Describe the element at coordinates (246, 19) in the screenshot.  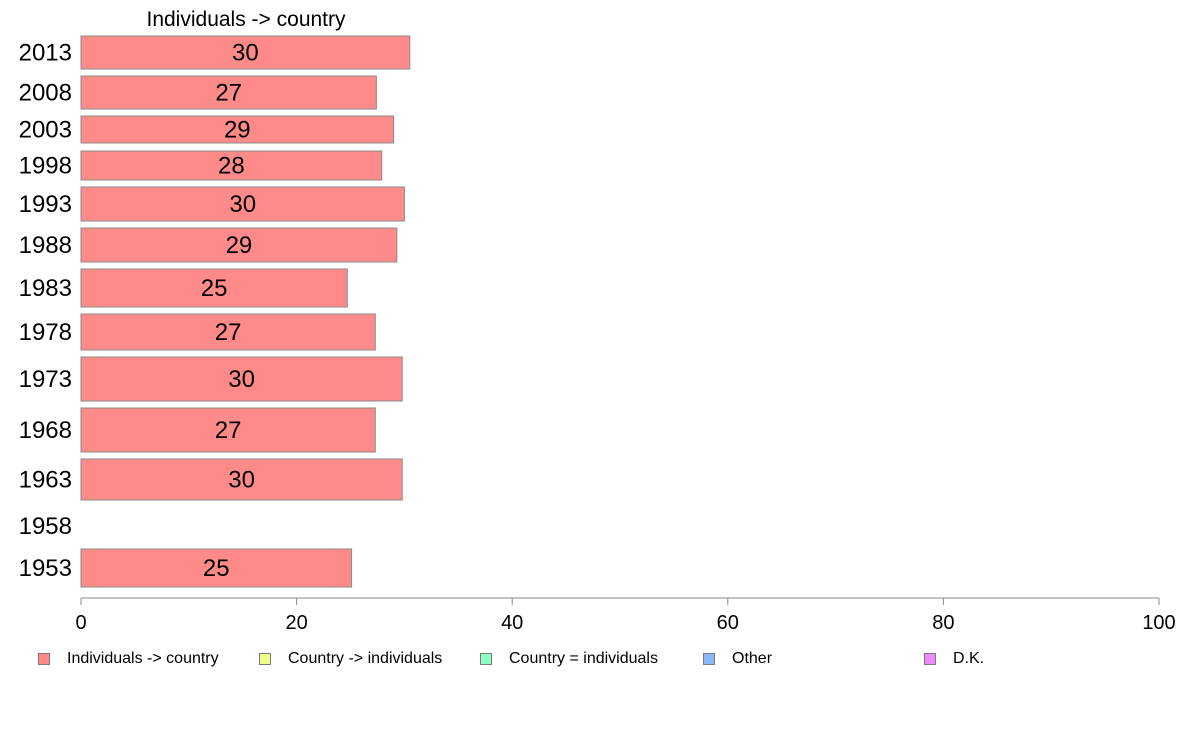
I see `chart-title: Individuals -> country` at that location.